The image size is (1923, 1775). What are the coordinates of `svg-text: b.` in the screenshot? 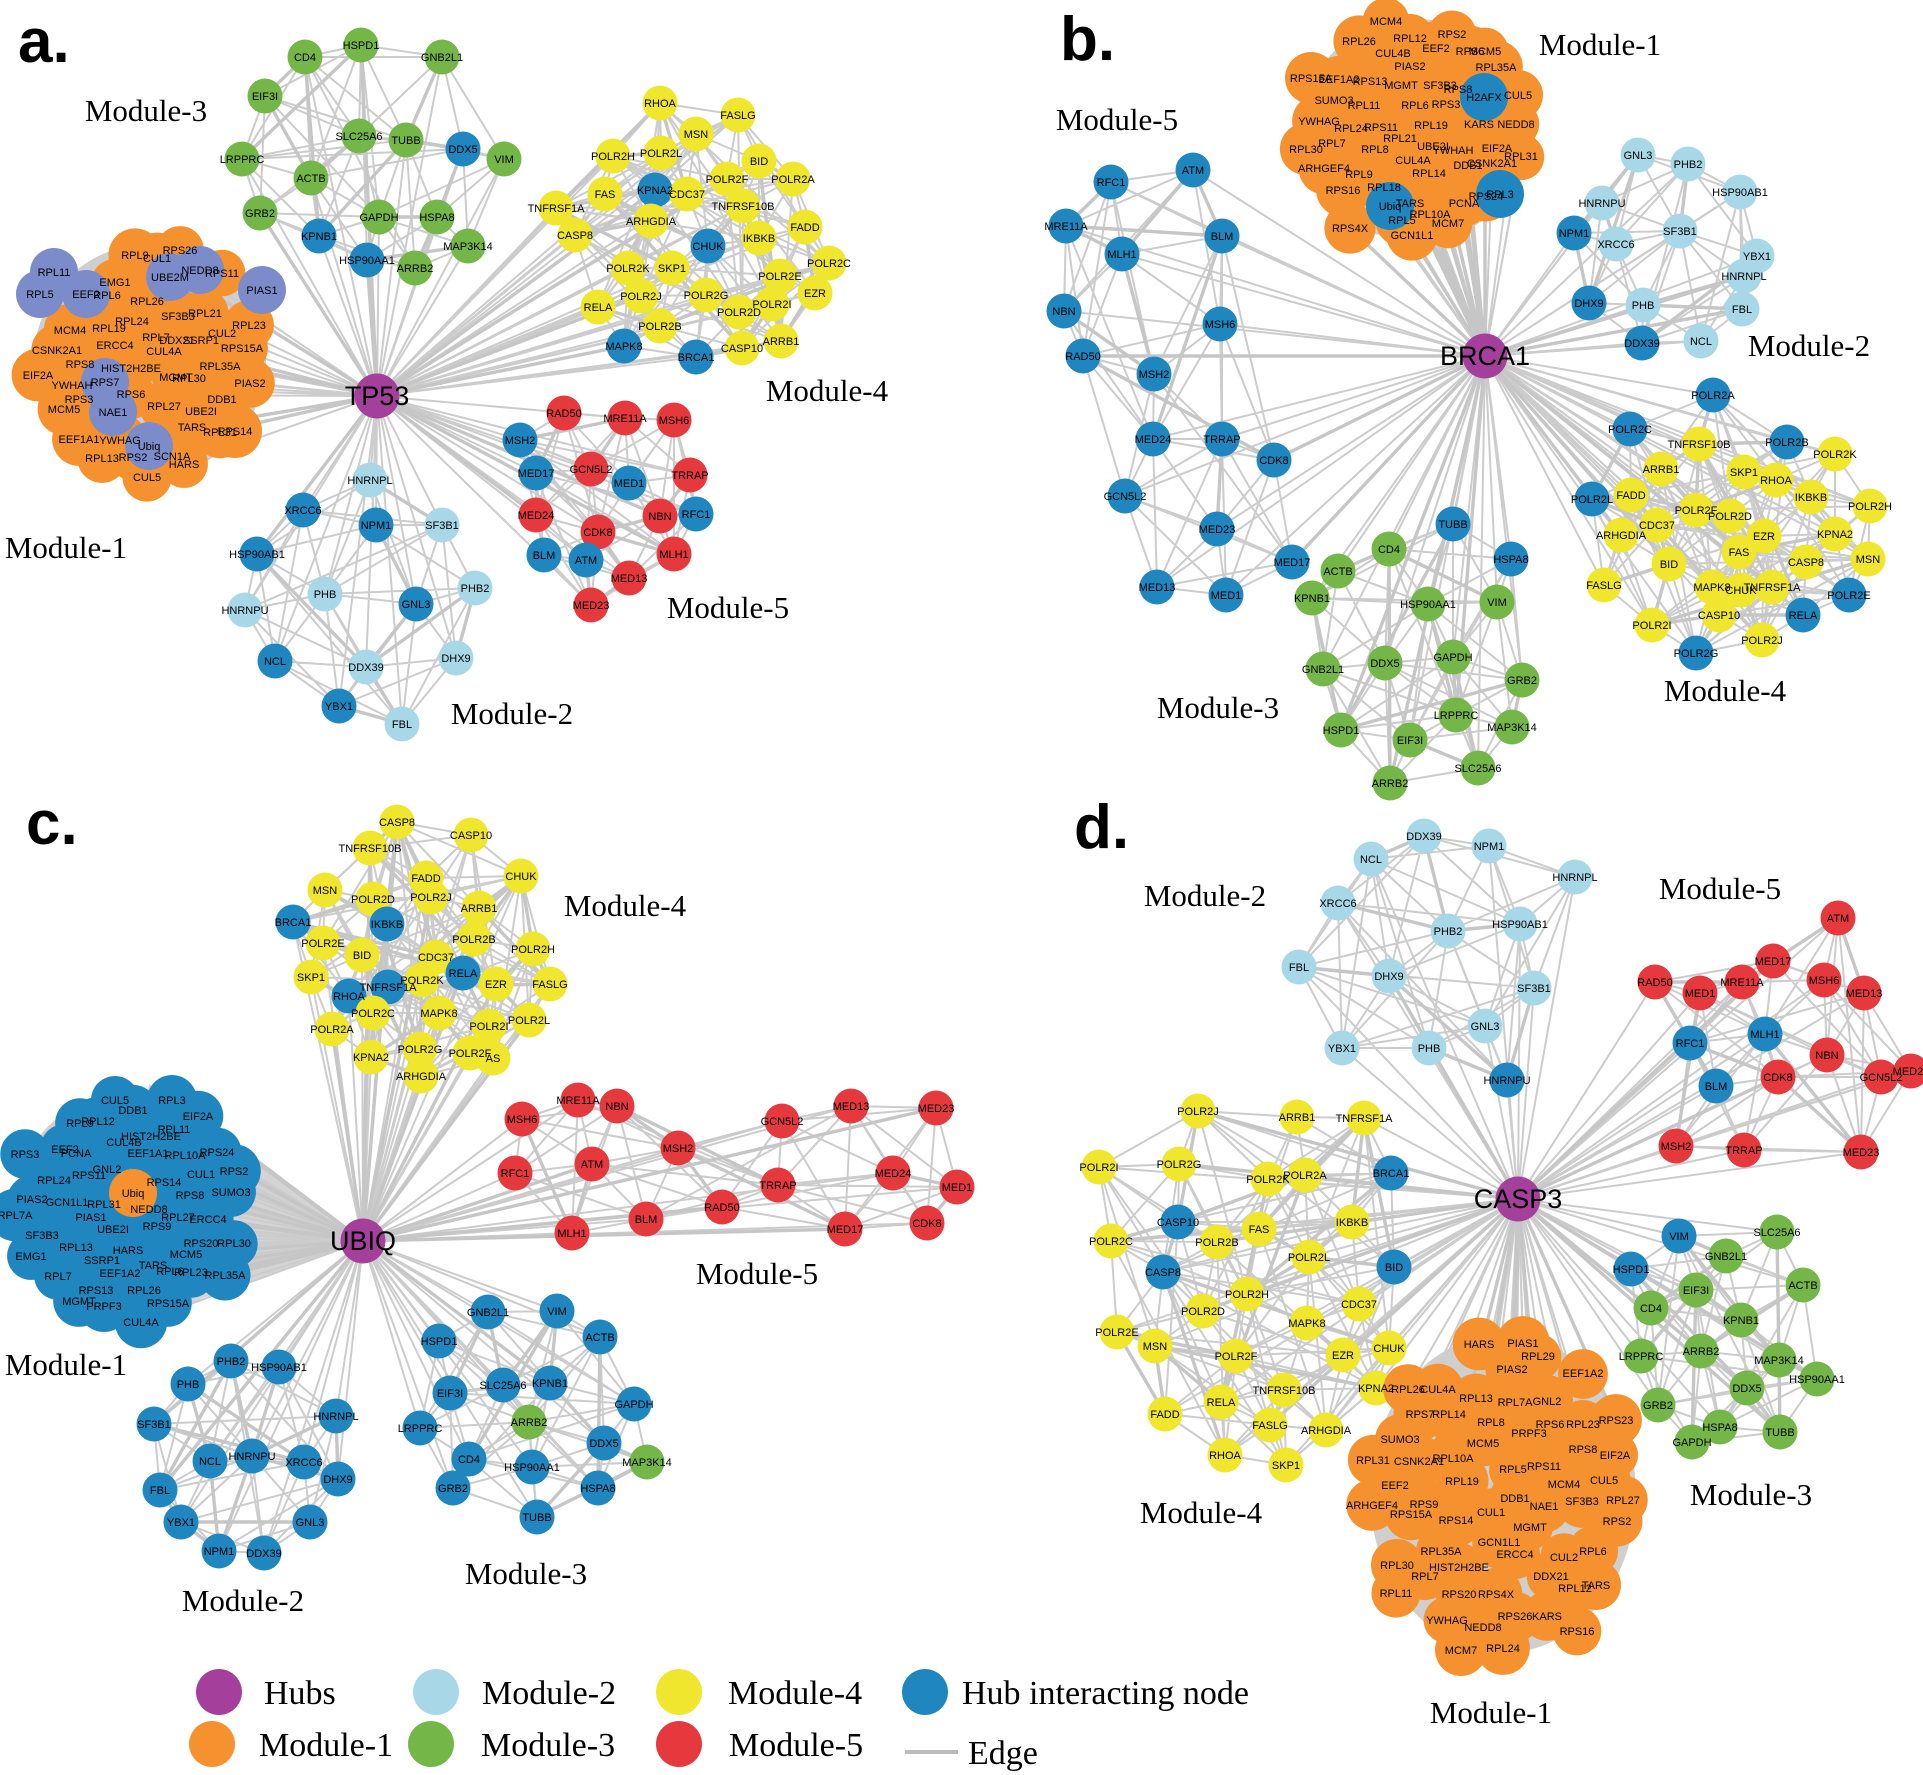 It's located at (1087, 39).